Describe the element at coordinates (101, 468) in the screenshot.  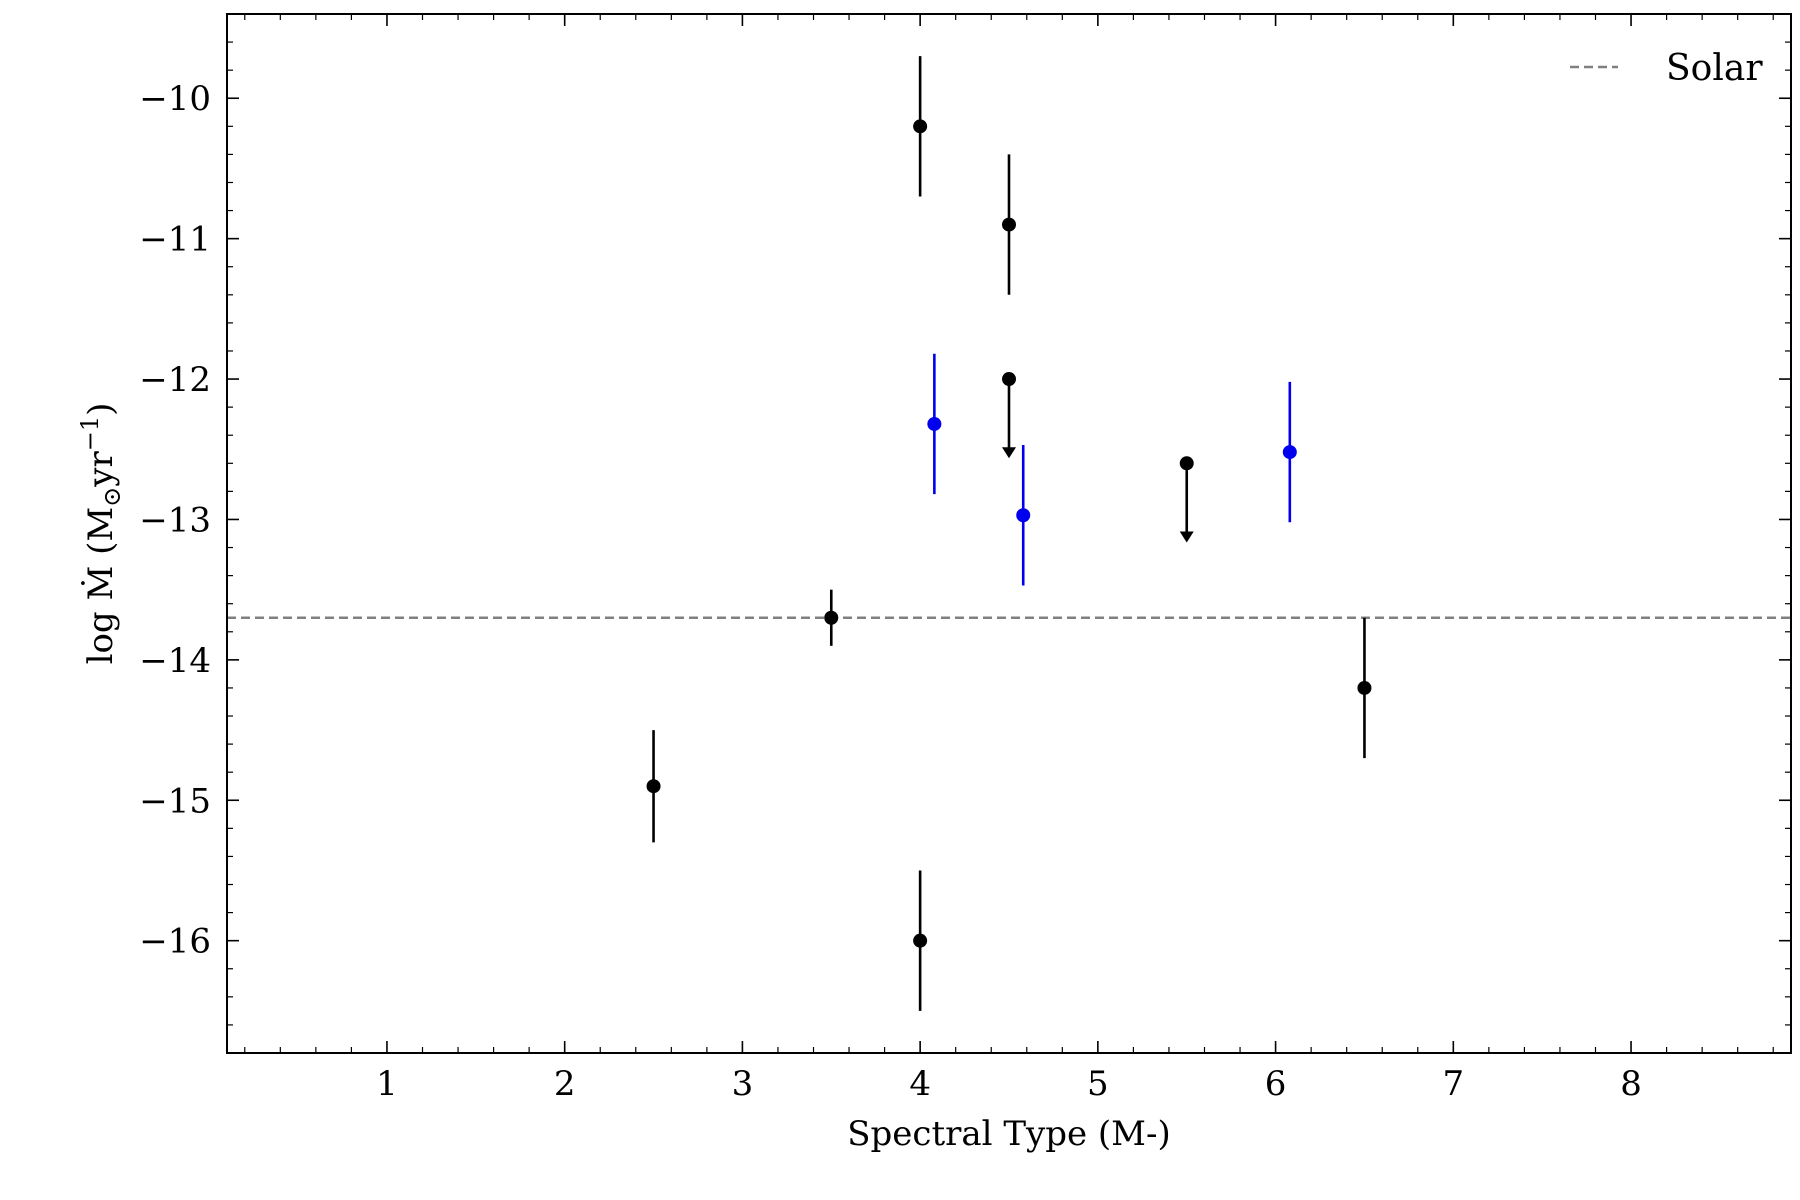
I see `y-axis-label-unit: yr` at that location.